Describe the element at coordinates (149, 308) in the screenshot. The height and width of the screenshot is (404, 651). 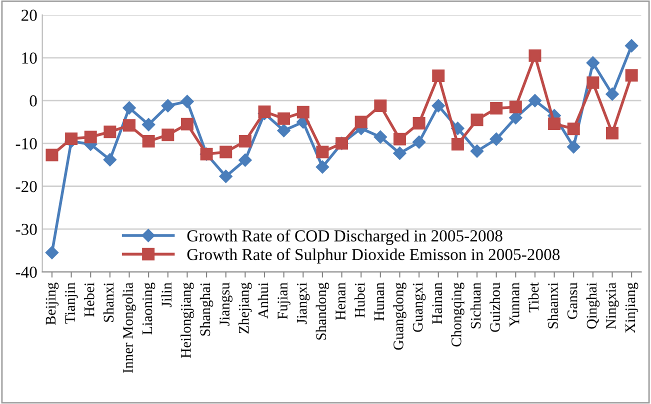
I see `x-tick-label: Liaoning` at that location.